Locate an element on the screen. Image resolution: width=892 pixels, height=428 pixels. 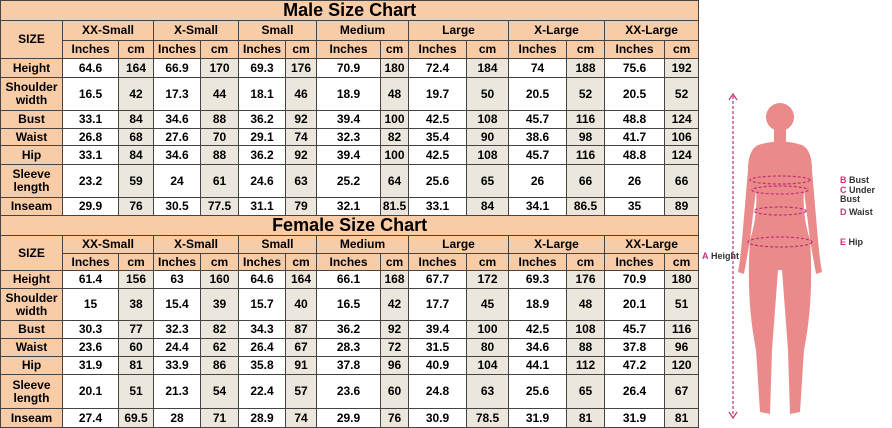
cell: 106 is located at coordinates (681, 137).